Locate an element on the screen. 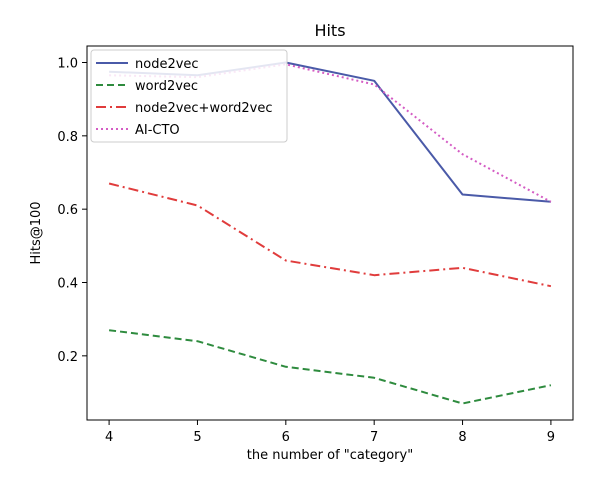 The image size is (616, 492). series-line-word2vec is located at coordinates (330, 367).